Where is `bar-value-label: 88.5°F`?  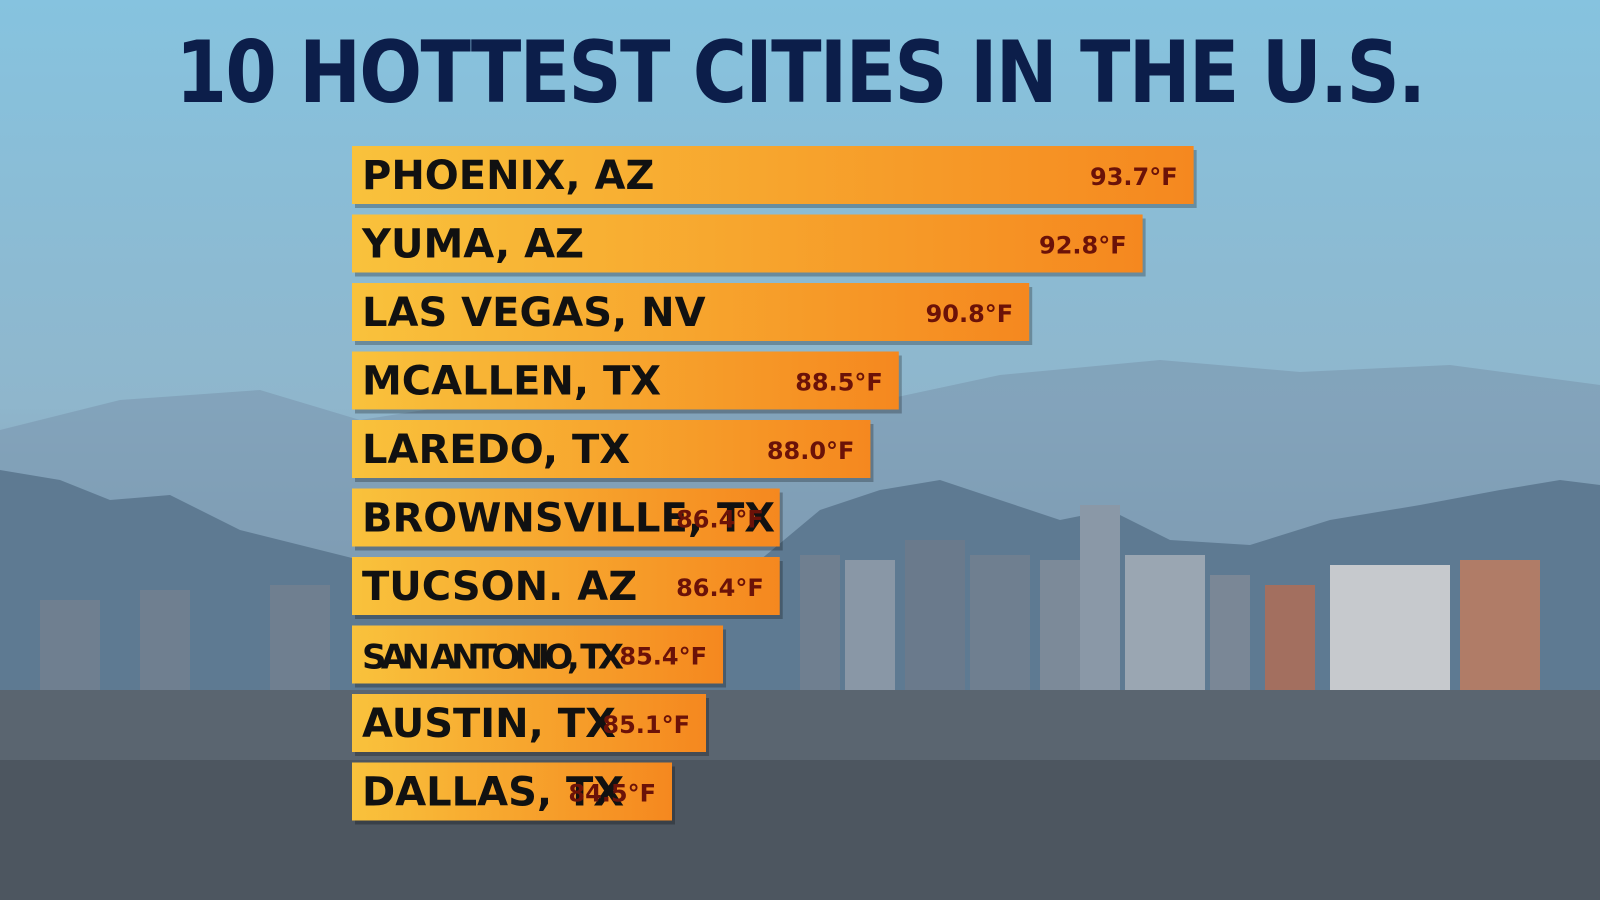 bar-value-label: 88.5°F is located at coordinates (839, 383).